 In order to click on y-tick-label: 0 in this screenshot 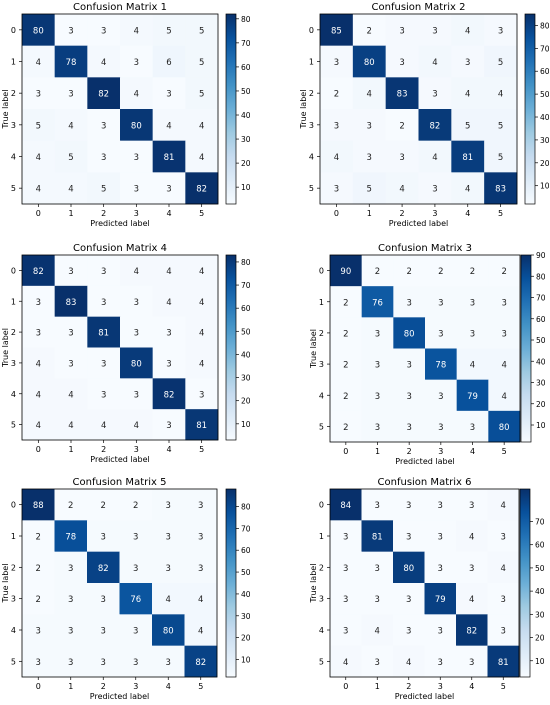, I will do `click(321, 271)`.